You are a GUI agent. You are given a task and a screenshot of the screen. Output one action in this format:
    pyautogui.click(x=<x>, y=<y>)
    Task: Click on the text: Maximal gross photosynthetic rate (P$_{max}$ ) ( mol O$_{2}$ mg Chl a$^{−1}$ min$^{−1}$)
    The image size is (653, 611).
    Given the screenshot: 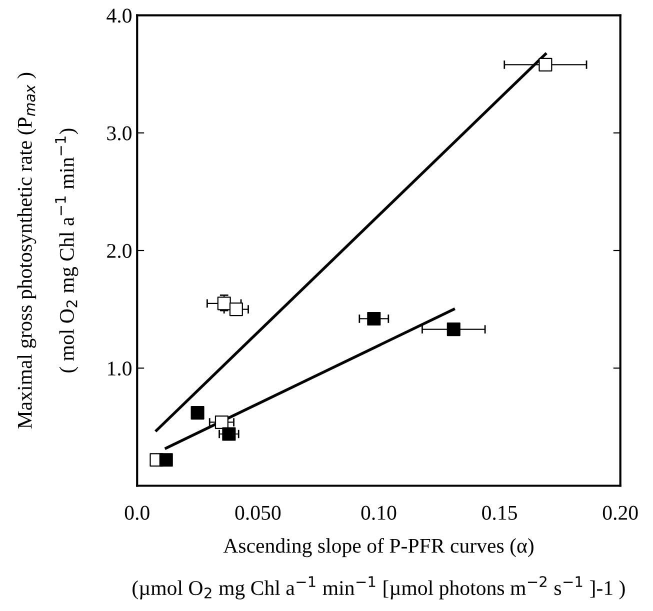 What is the action you would take?
    pyautogui.click(x=47, y=250)
    